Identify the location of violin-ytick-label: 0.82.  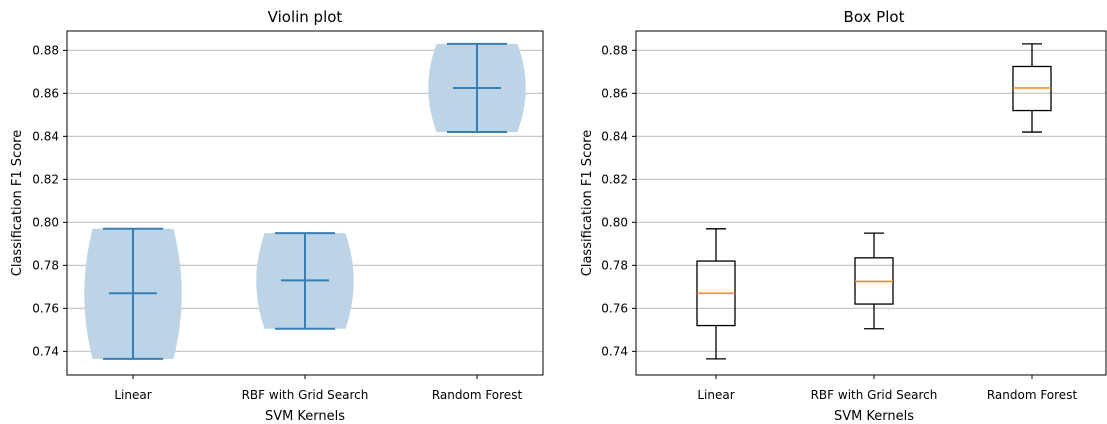
(45, 179).